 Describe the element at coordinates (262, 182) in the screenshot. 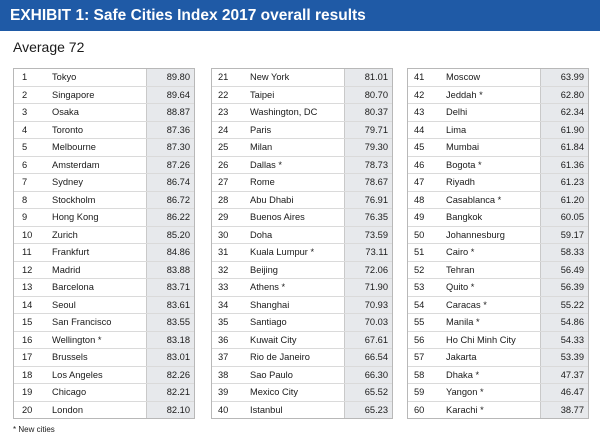

I see `city-cell: Rome` at that location.